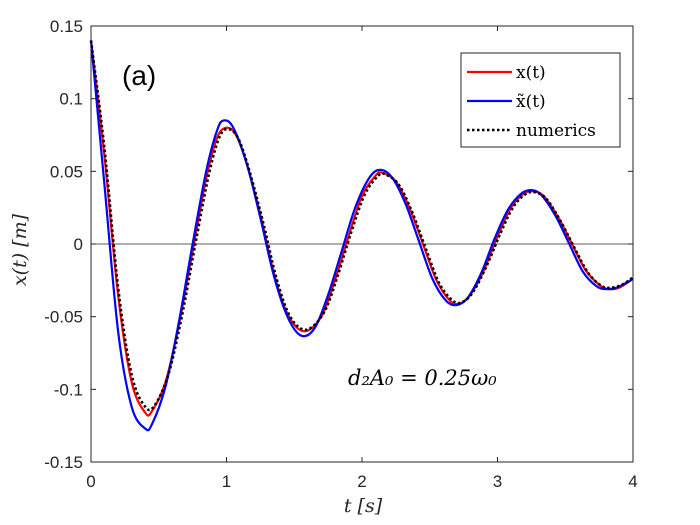  Describe the element at coordinates (90, 481) in the screenshot. I see `x-tick-label: 0` at that location.